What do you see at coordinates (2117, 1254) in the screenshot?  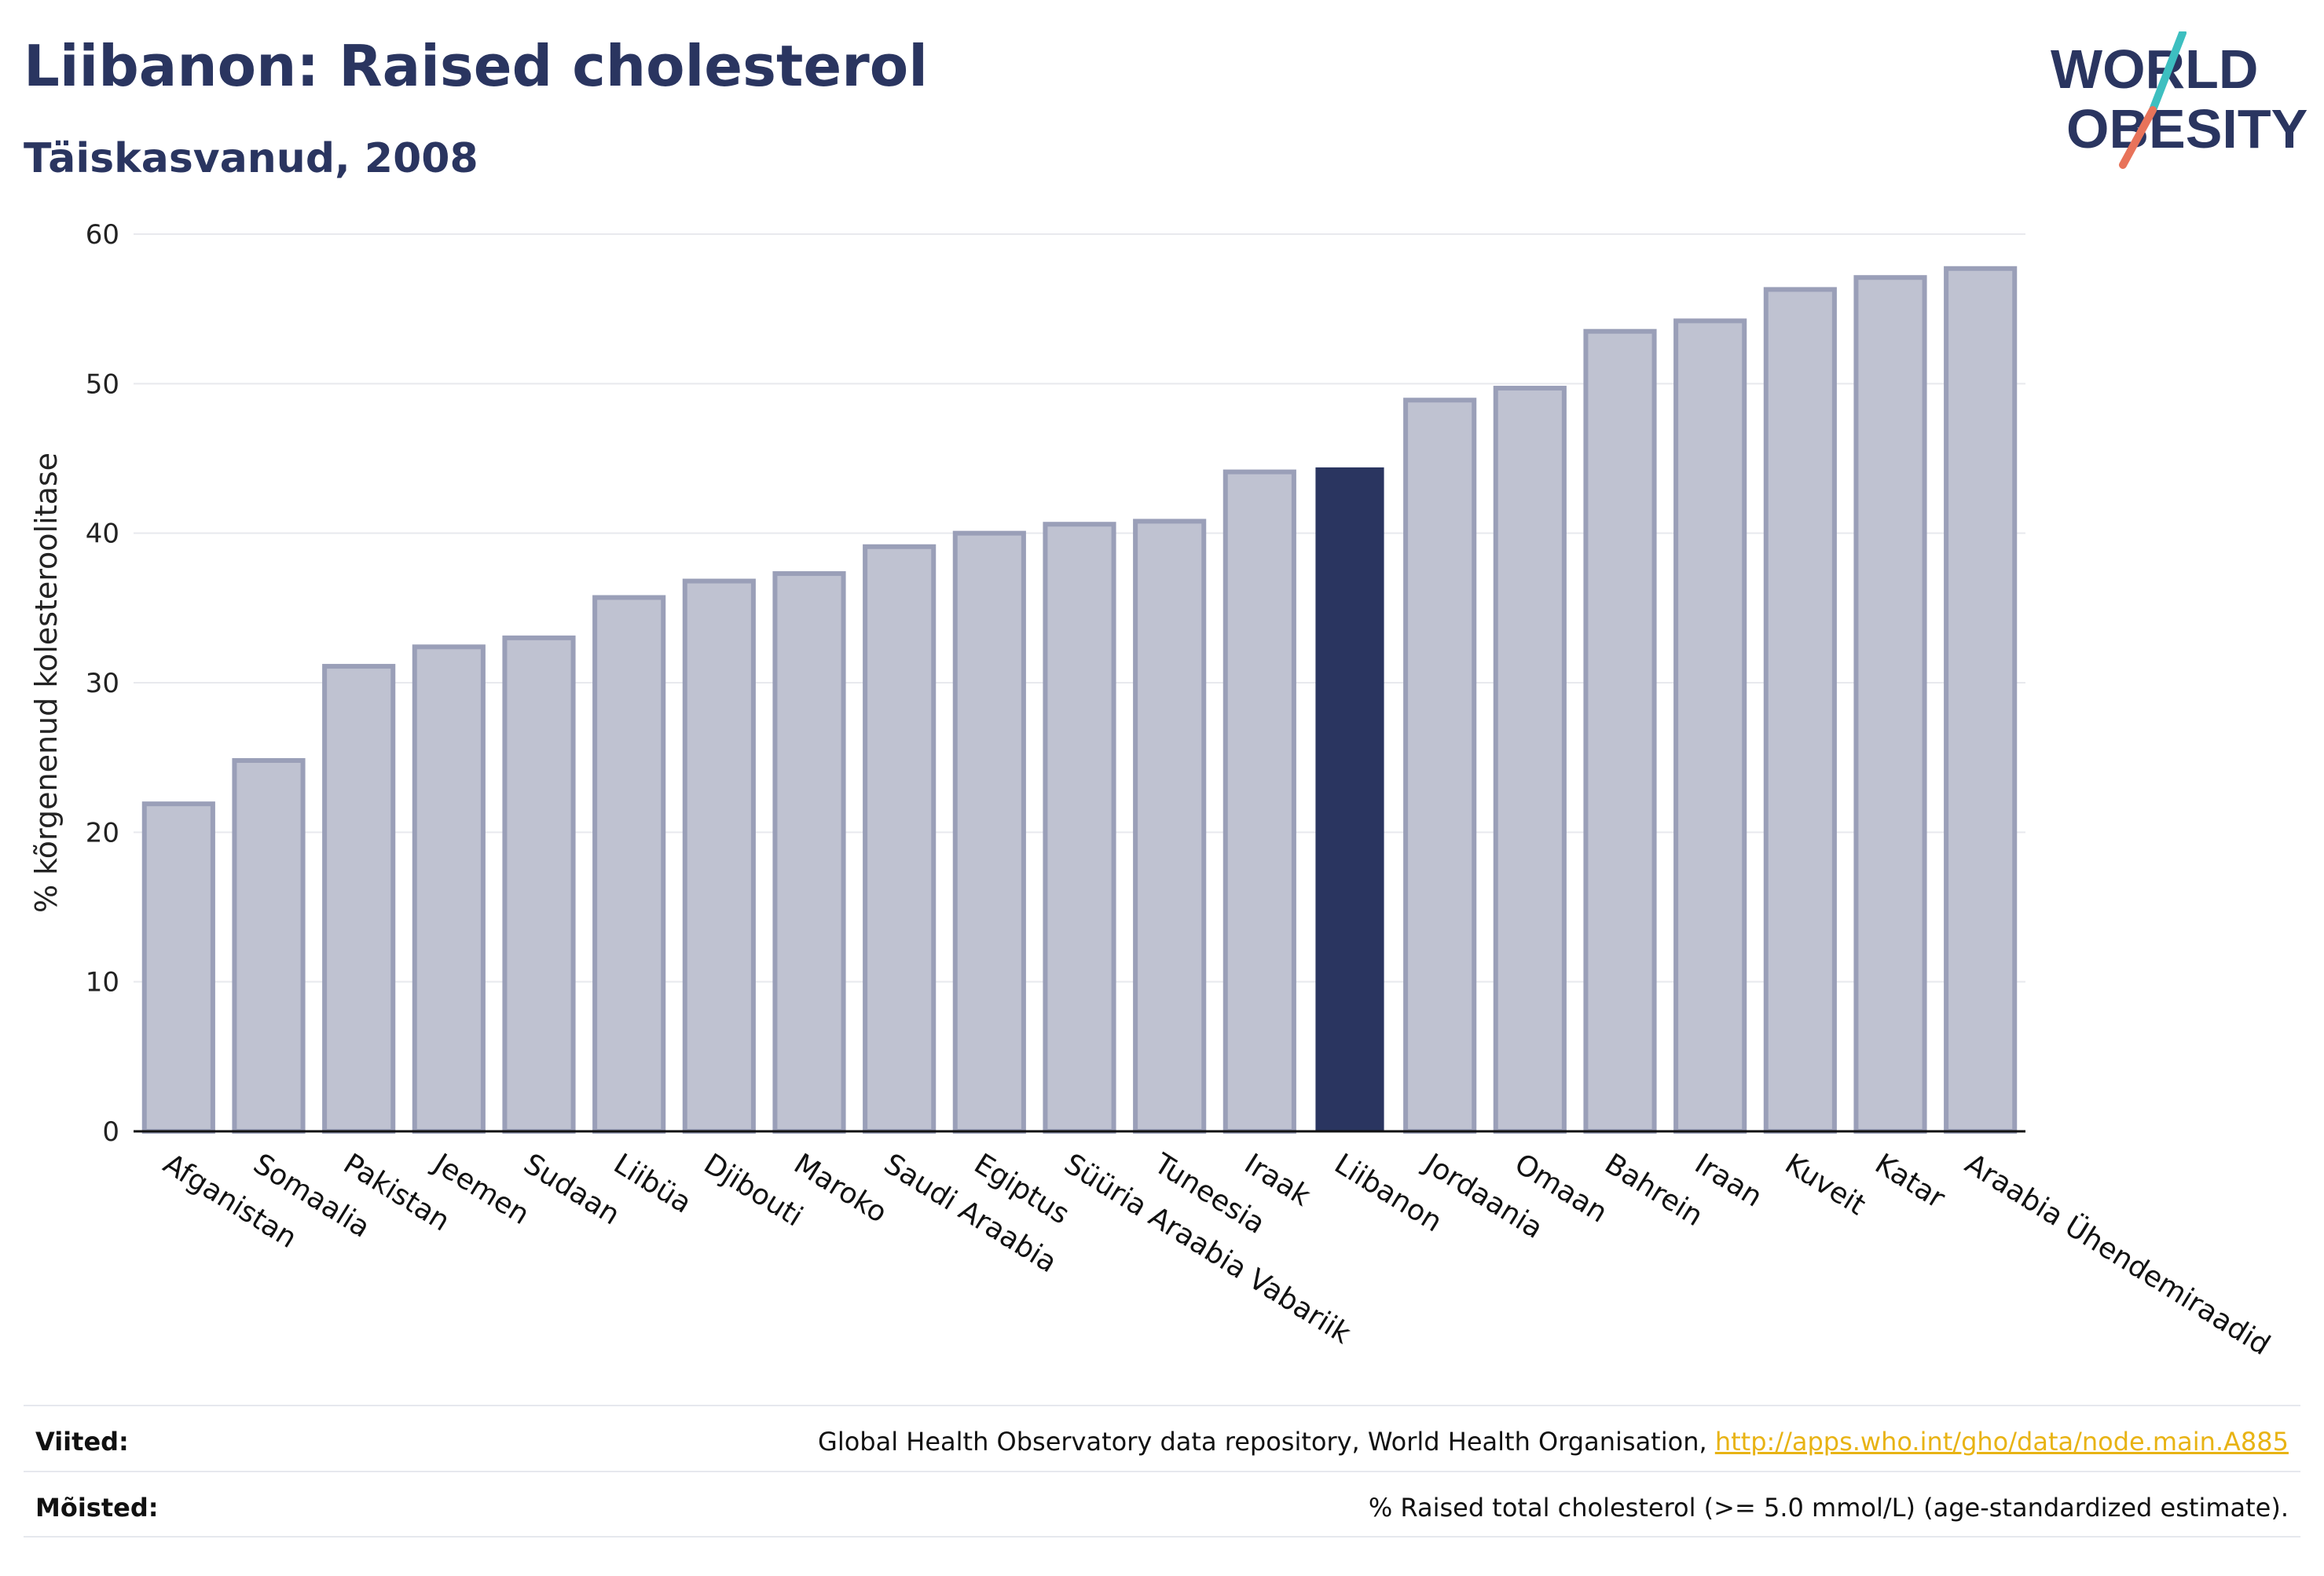 I see `x-tick-label: Araabia Ühendemiraadid` at bounding box center [2117, 1254].